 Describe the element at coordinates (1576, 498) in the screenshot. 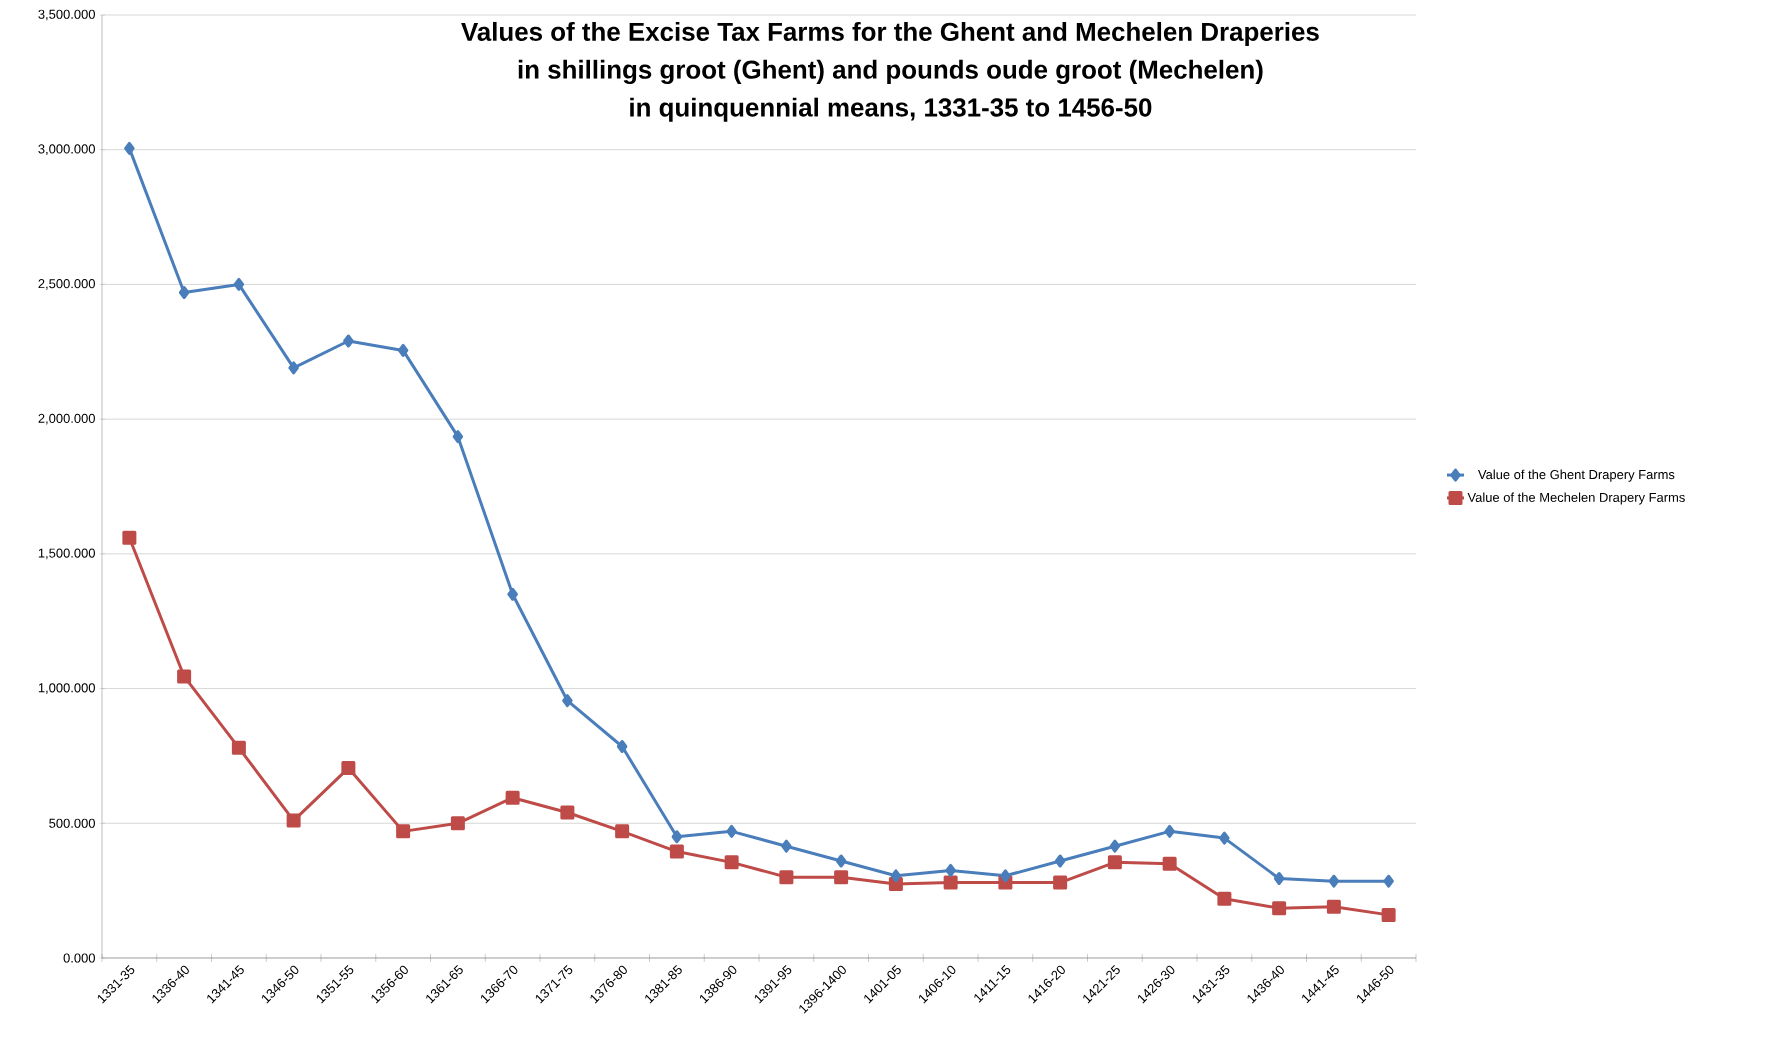

I see `legend-label: Value of the Mechelen Drapery Farms` at that location.